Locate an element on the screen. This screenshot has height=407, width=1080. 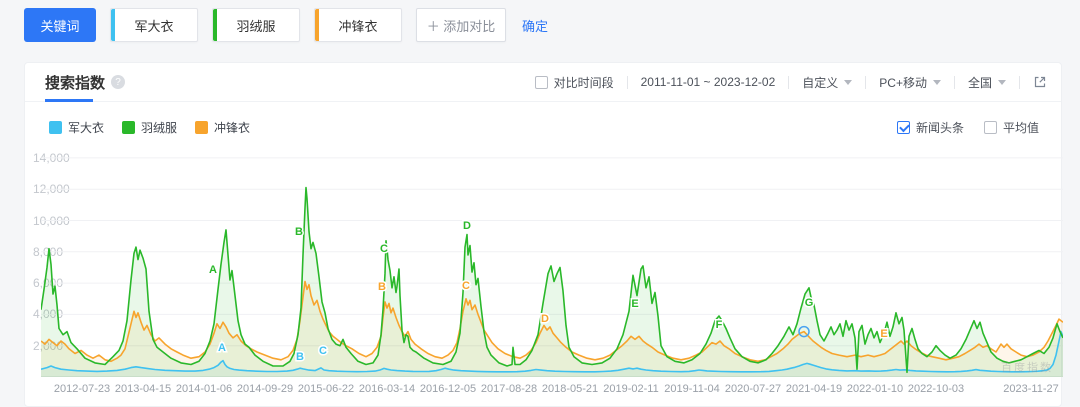
news-marker-冲锋衣-B: B is located at coordinates (382, 286).